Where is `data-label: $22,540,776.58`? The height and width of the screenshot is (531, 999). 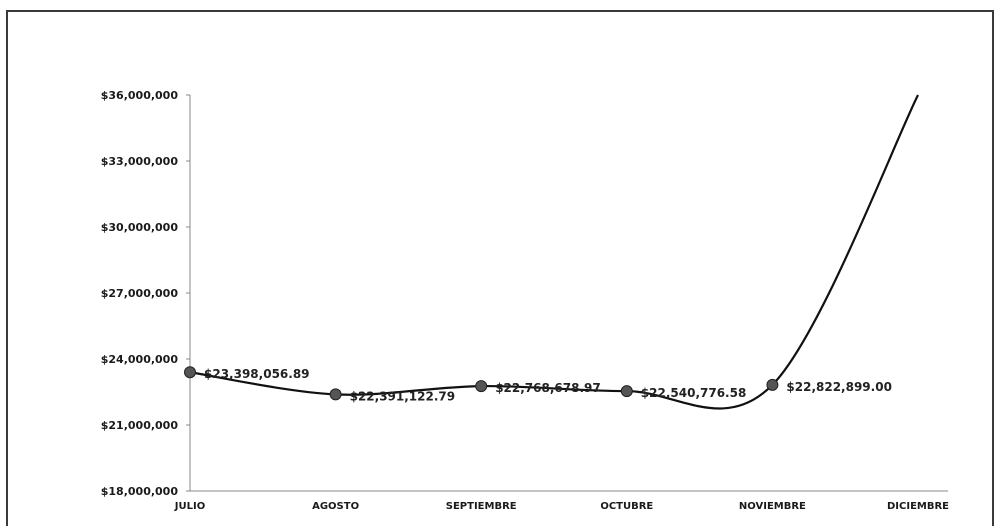
data-label: $22,540,776.58 is located at coordinates (694, 393).